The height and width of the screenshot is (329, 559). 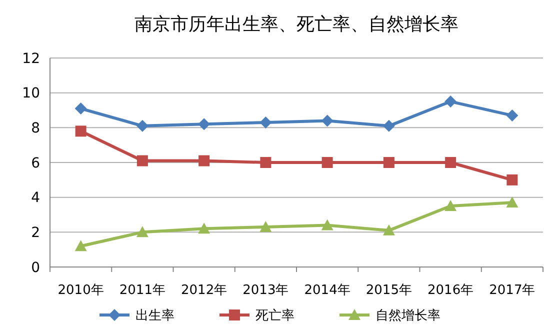 I want to click on y-tick-label: 10, so click(x=31, y=94).